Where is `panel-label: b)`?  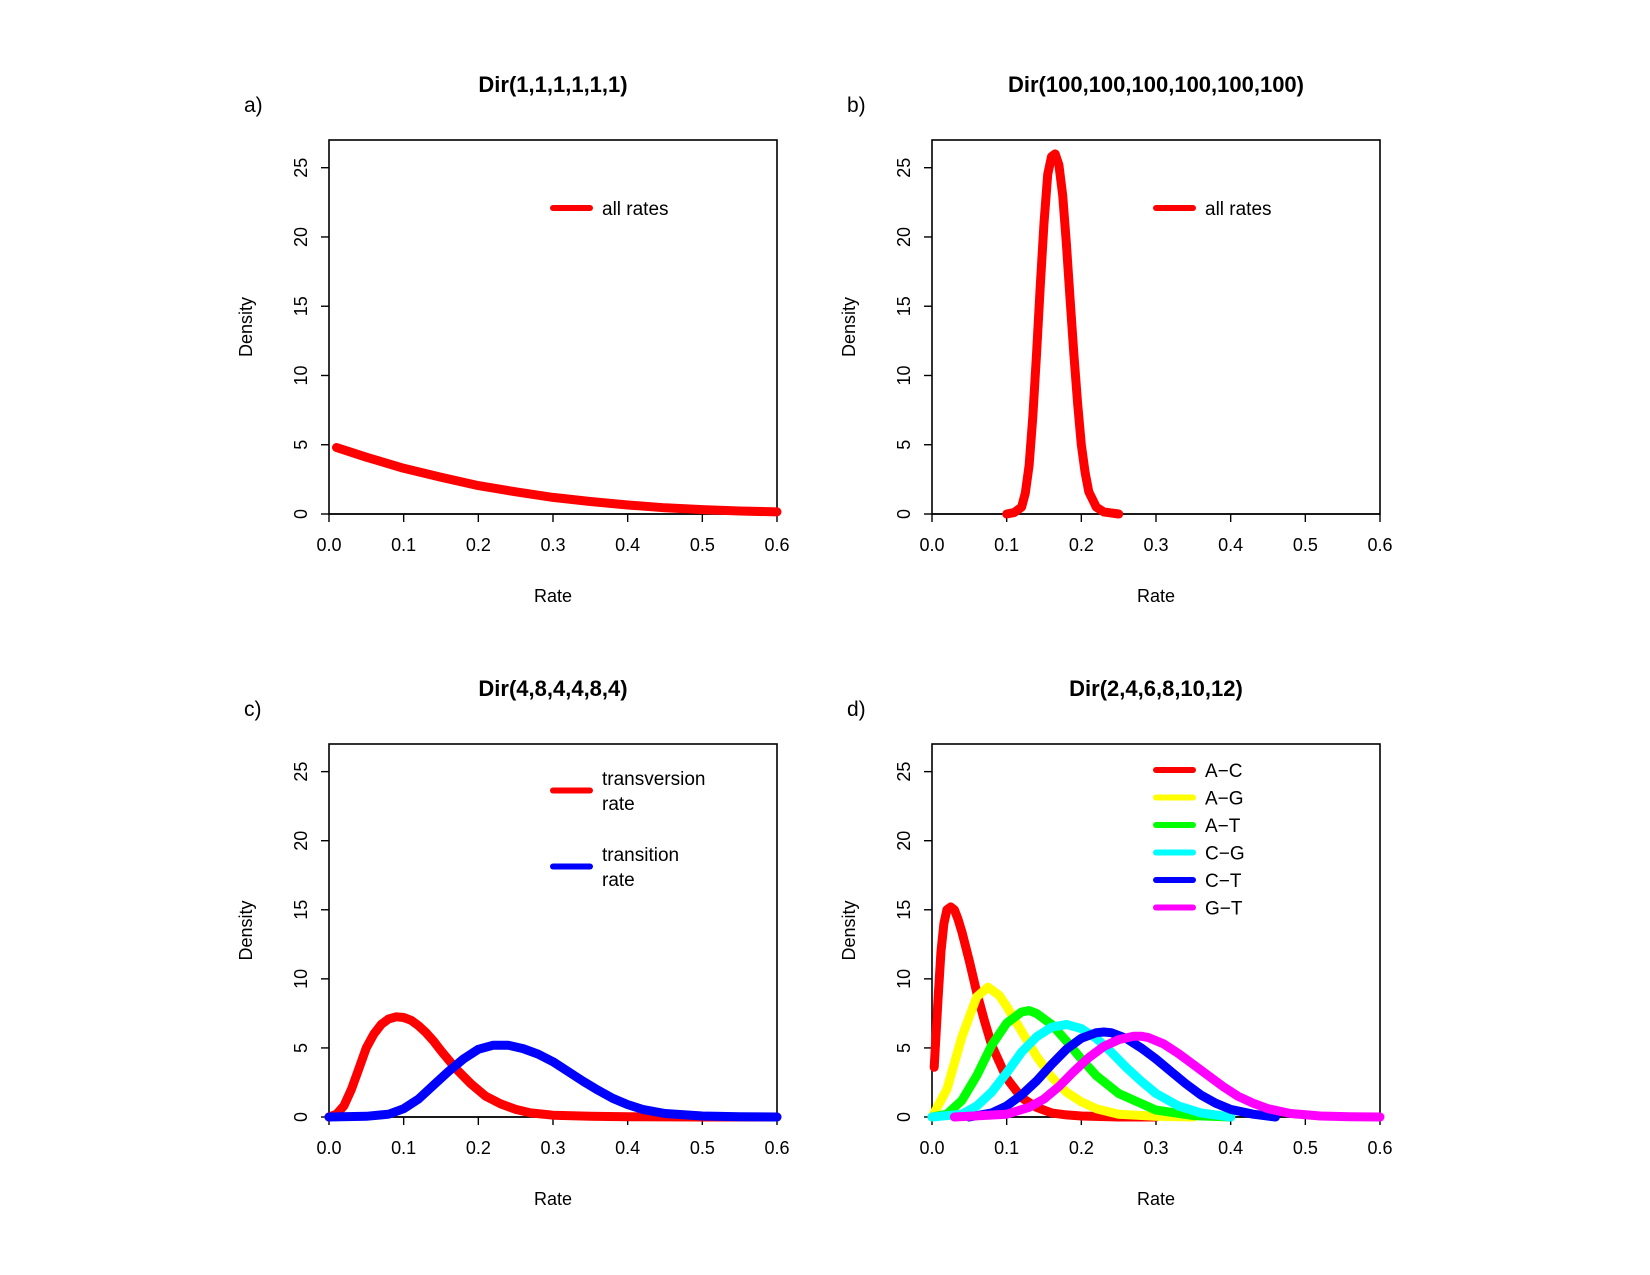
panel-label: b) is located at coordinates (856, 105).